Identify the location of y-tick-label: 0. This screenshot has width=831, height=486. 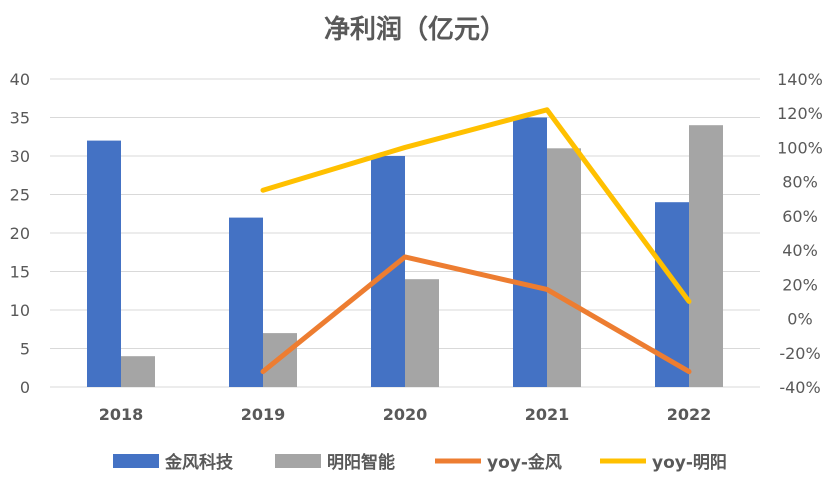
(25, 387).